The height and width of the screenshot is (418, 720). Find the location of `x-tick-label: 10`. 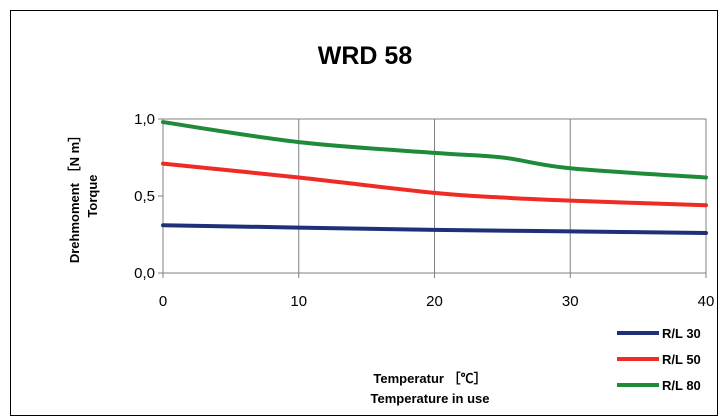

x-tick-label: 10 is located at coordinates (298, 301).